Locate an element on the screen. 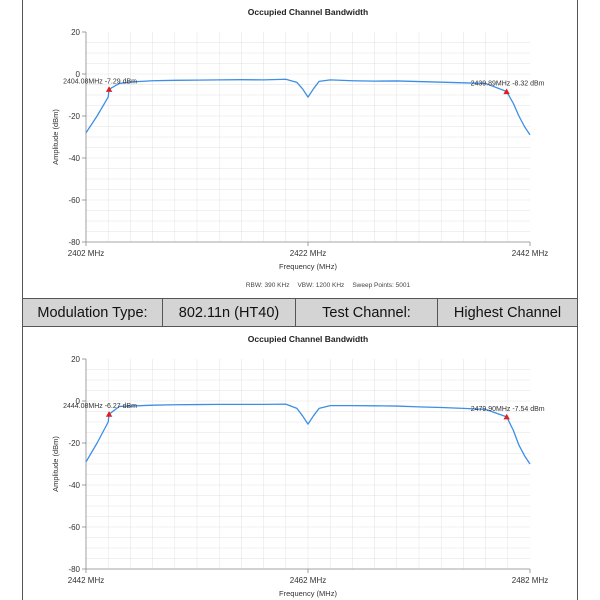 The image size is (600, 600). setting-sweep: Sweep Points: 5001 is located at coordinates (381, 285).